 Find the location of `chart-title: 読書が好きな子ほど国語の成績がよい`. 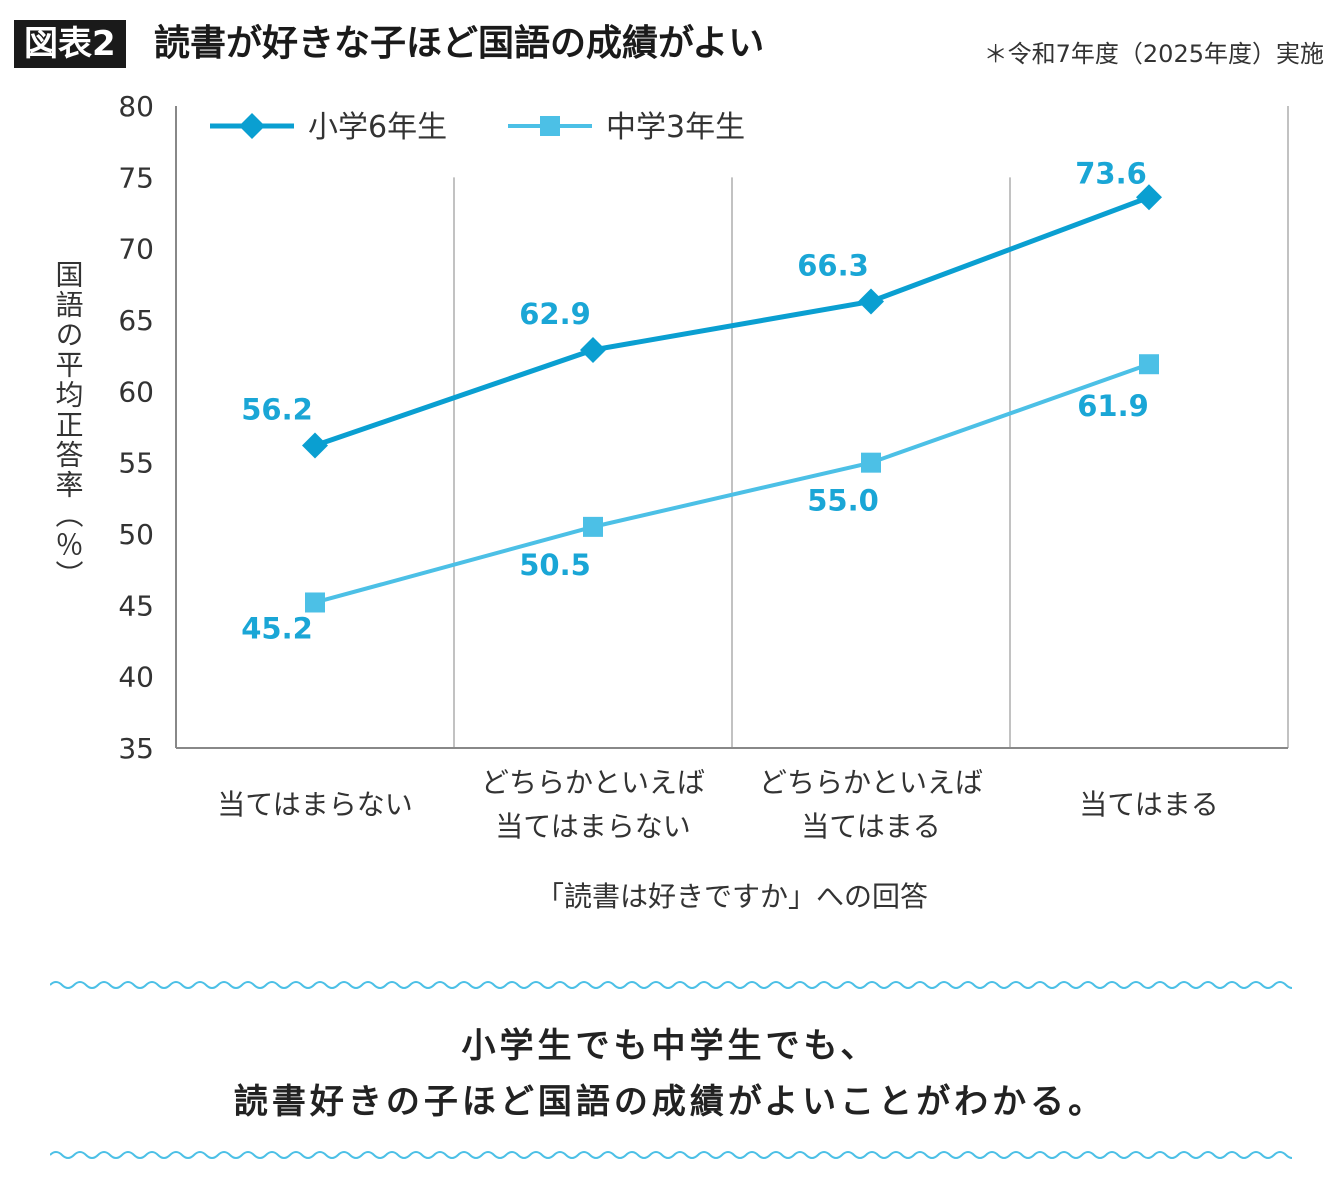

chart-title: 読書が好きな子ほど国語の成績がよい is located at coordinates (459, 43).